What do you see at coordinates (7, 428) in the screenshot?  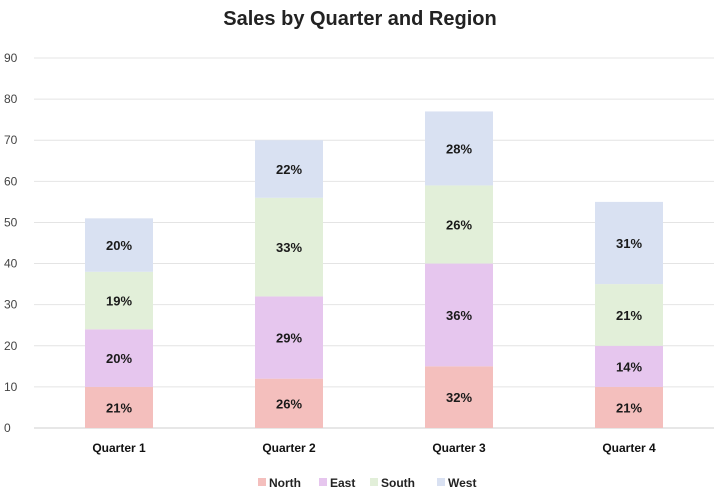 I see `y-tick-label: 0` at bounding box center [7, 428].